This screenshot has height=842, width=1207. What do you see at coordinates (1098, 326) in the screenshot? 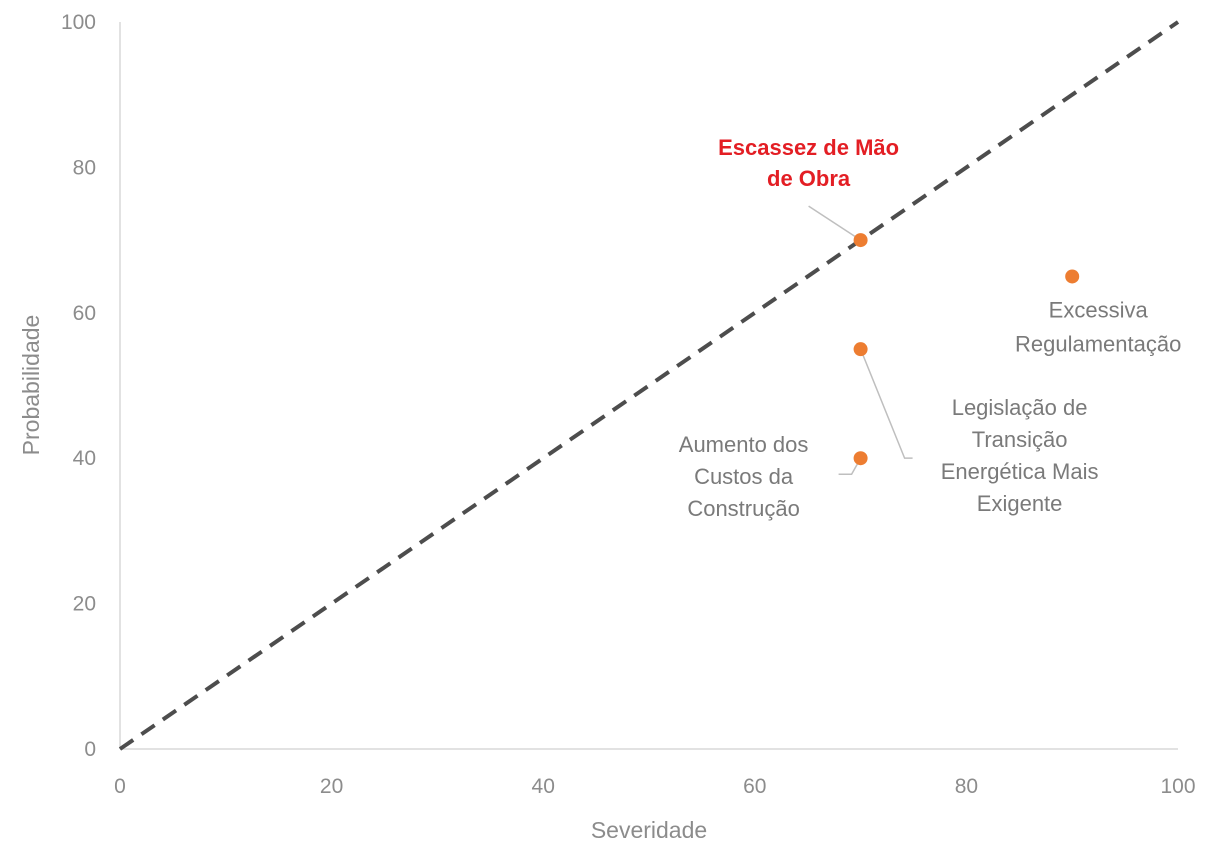
I see `point-label: Excessiva Regulamentação` at bounding box center [1098, 326].